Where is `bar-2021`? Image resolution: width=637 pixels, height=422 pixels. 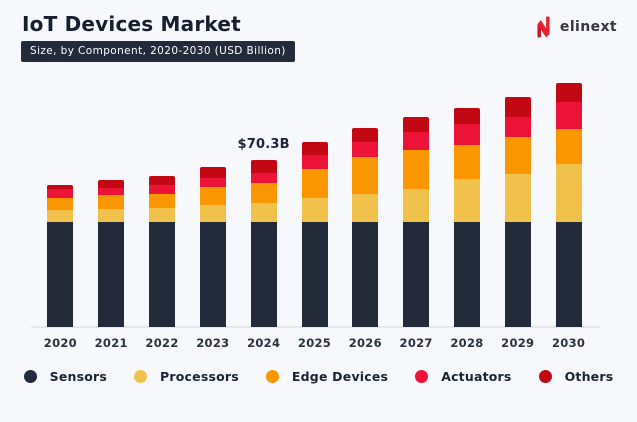
bar-2021 is located at coordinates (111, 253).